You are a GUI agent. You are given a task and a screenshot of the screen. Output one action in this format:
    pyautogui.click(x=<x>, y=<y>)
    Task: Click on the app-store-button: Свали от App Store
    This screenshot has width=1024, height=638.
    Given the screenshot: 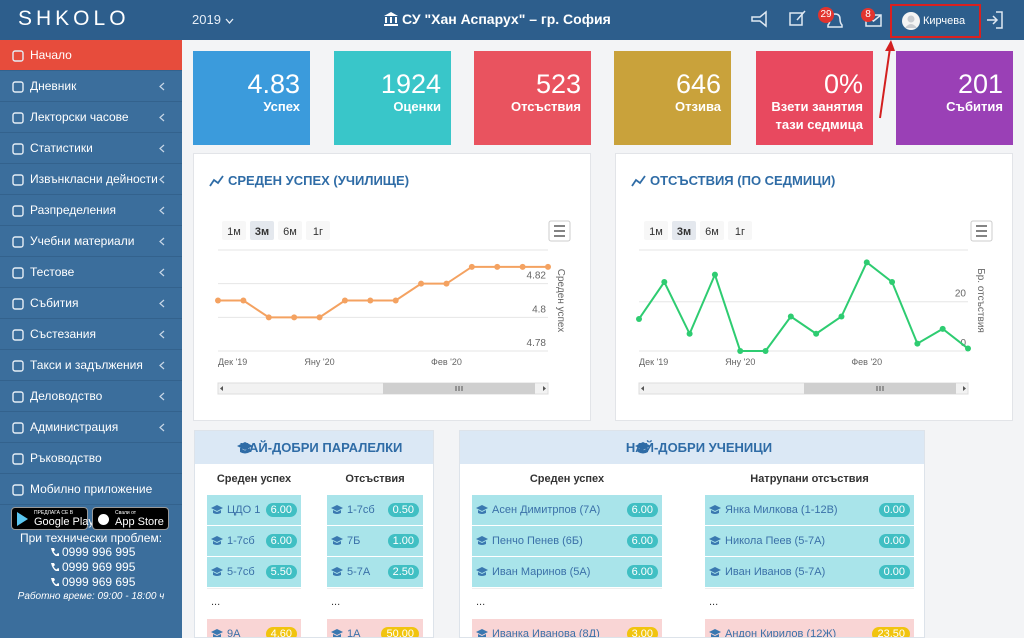 What is the action you would take?
    pyautogui.click(x=130, y=518)
    